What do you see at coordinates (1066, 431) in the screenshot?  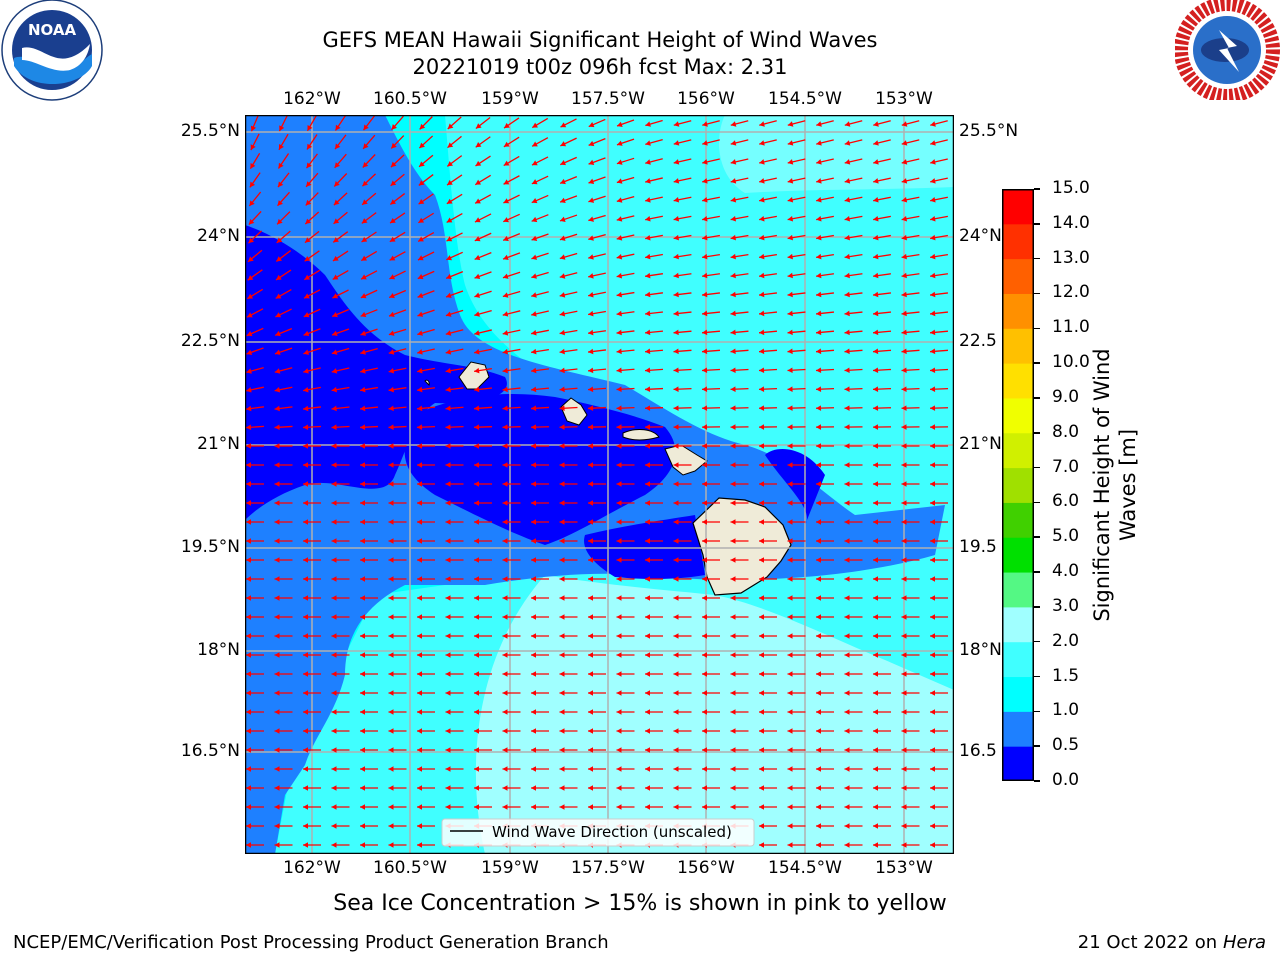 I see `colorbar-tick-label: 8.0` at bounding box center [1066, 431].